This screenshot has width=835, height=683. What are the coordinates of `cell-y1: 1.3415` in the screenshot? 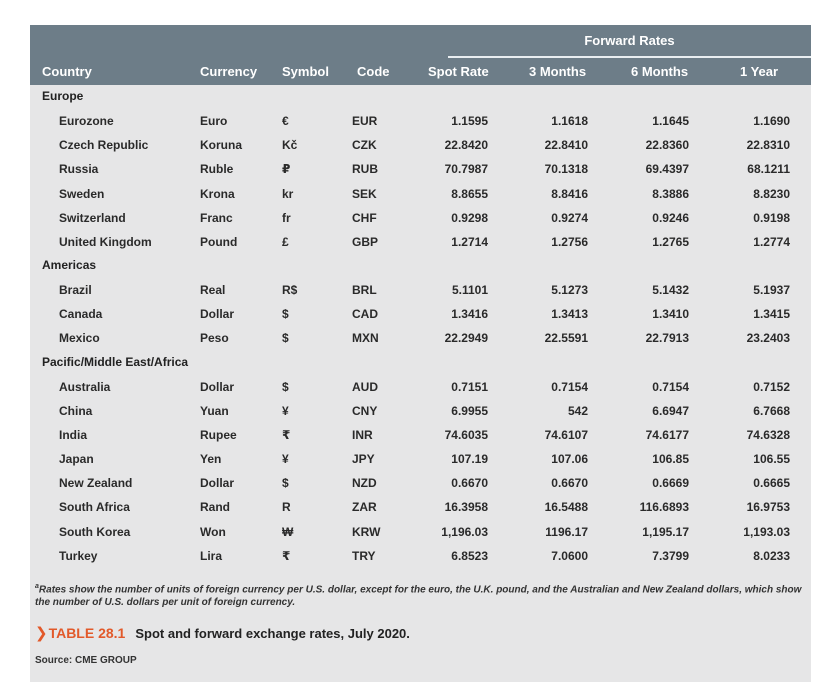 It's located at (771, 314).